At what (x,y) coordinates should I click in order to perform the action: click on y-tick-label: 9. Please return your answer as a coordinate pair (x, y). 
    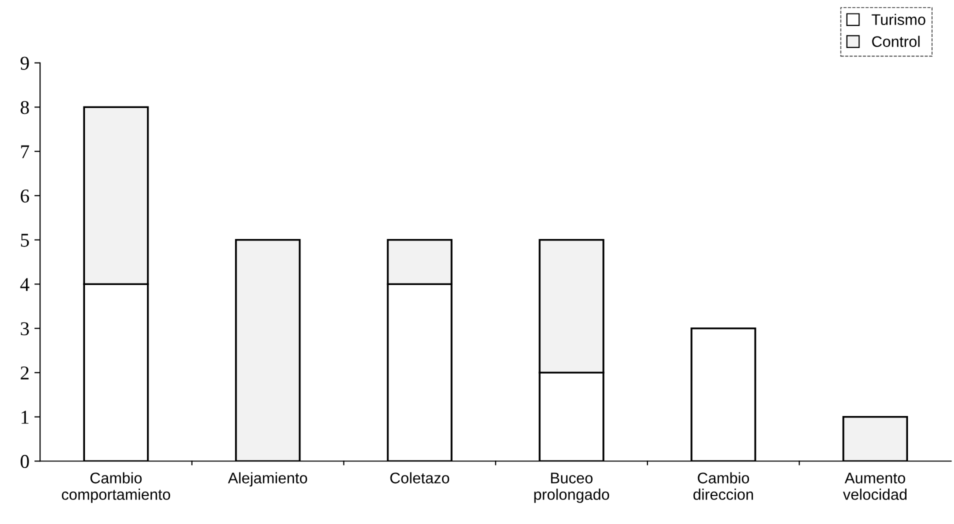
    Looking at the image, I should click on (24, 63).